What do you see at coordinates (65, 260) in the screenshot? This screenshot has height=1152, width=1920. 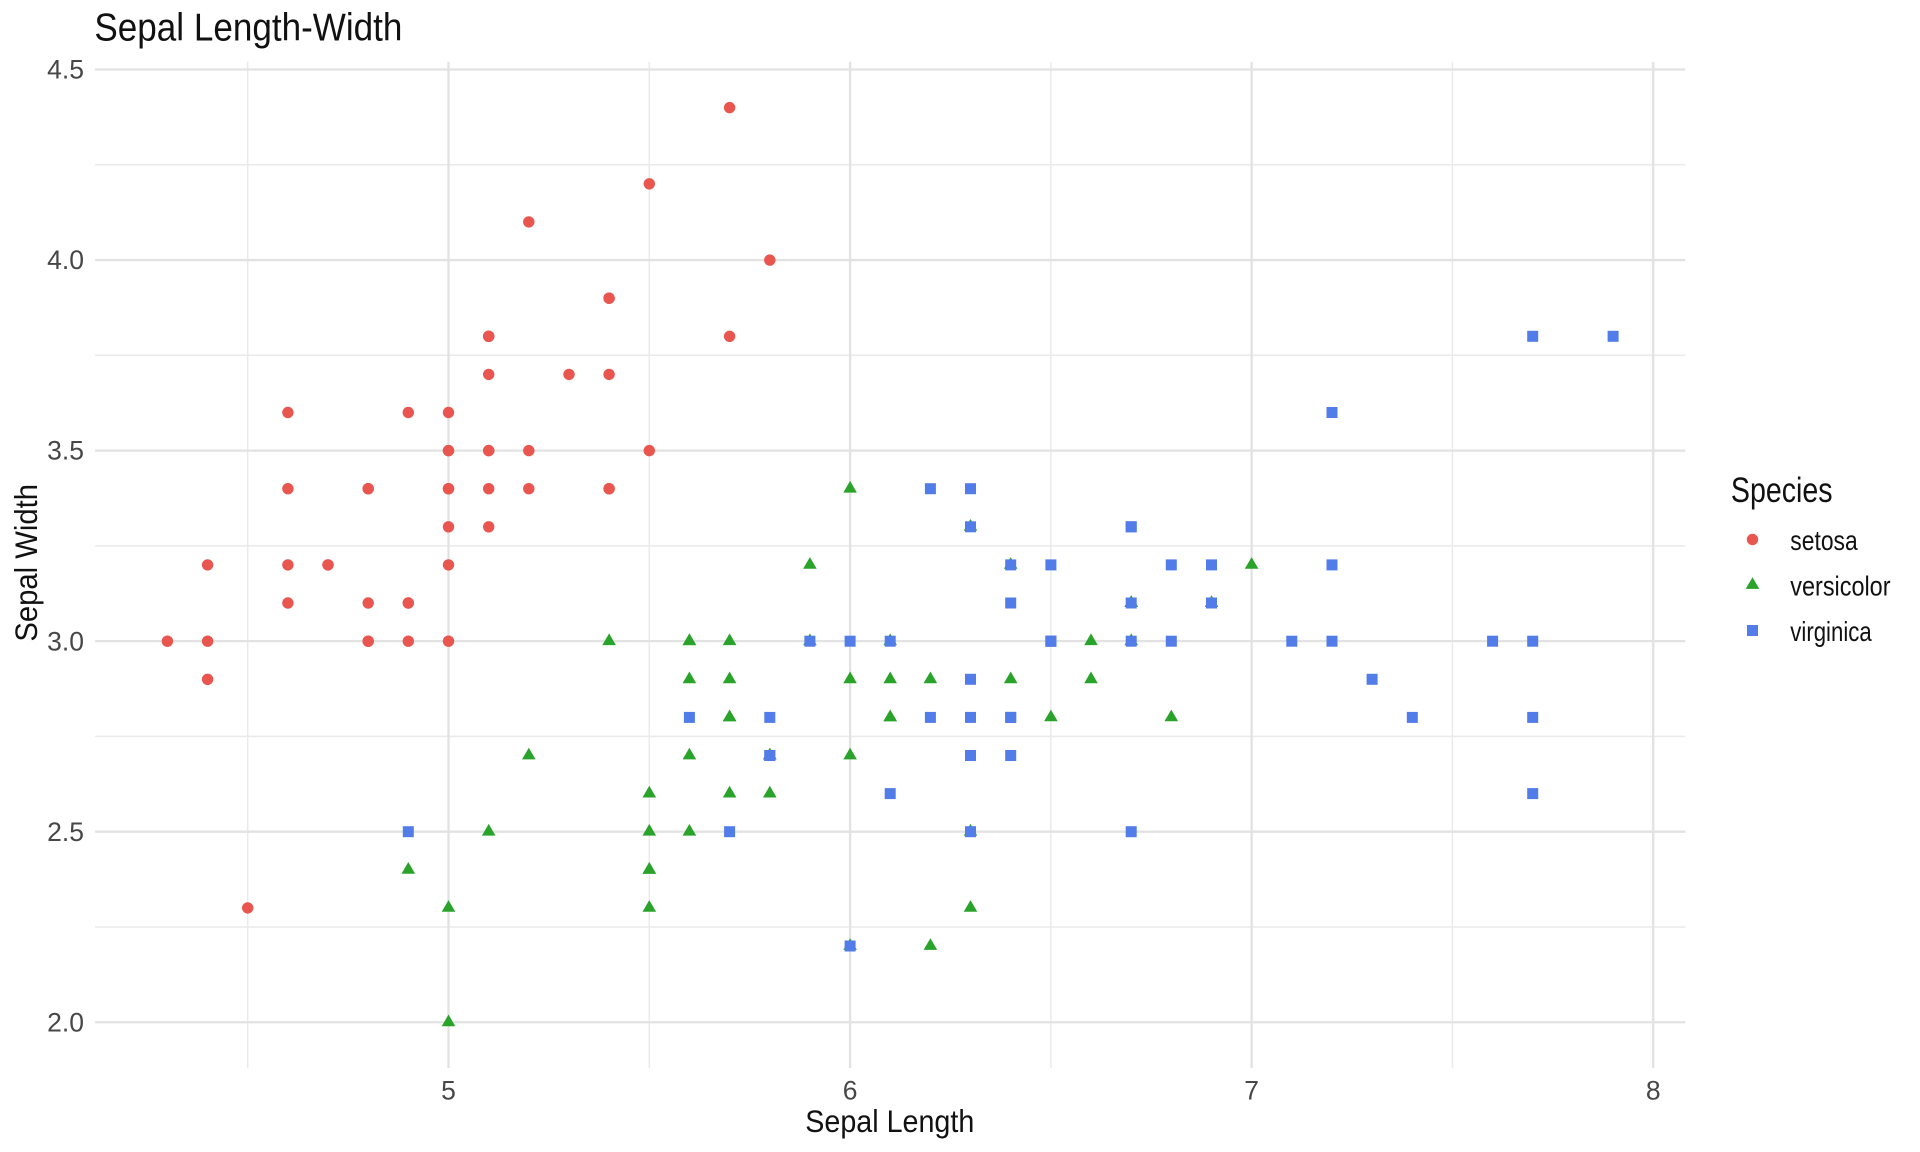 I see `svg-text: 4.0` at bounding box center [65, 260].